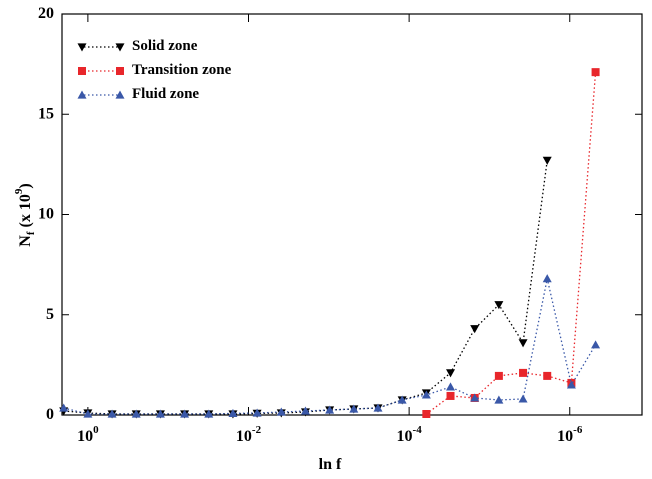 The width and height of the screenshot is (652, 479). I want to click on legend-label: Transition zone, so click(182, 70).